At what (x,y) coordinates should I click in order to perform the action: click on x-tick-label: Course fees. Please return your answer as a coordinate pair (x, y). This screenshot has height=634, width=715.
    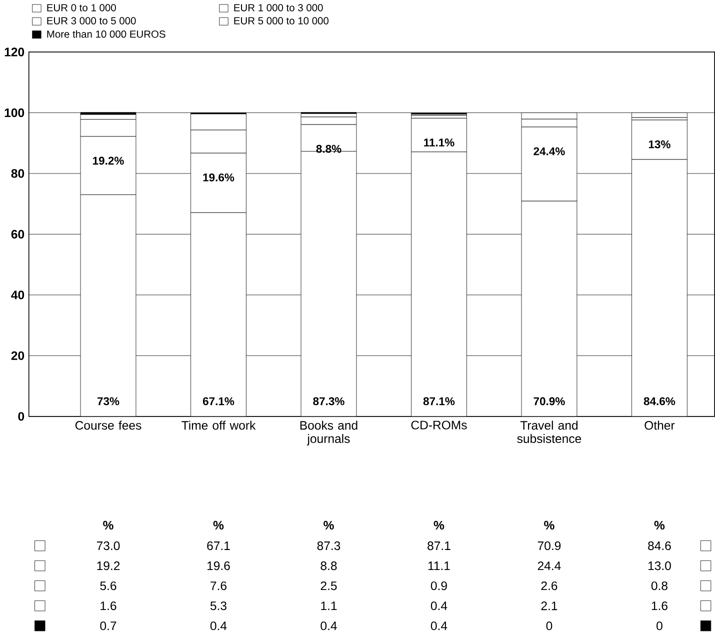
    Looking at the image, I should click on (108, 425).